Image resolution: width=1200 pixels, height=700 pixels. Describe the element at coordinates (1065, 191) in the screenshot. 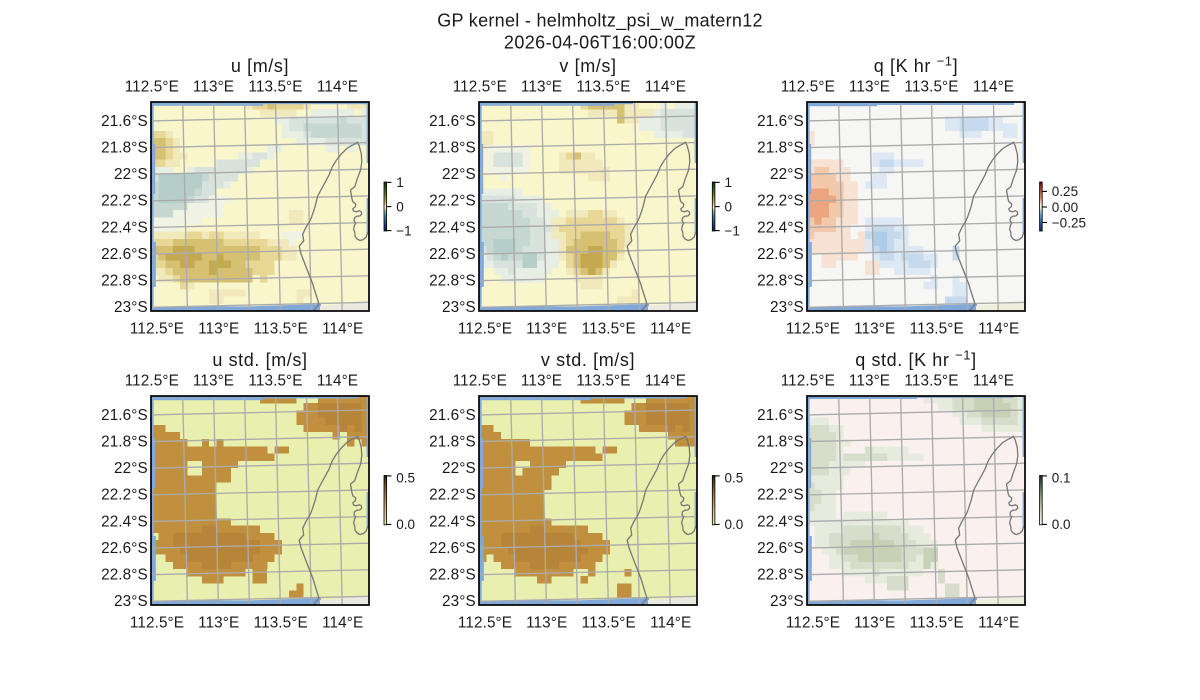

I see `svg-text: 0.25` at that location.